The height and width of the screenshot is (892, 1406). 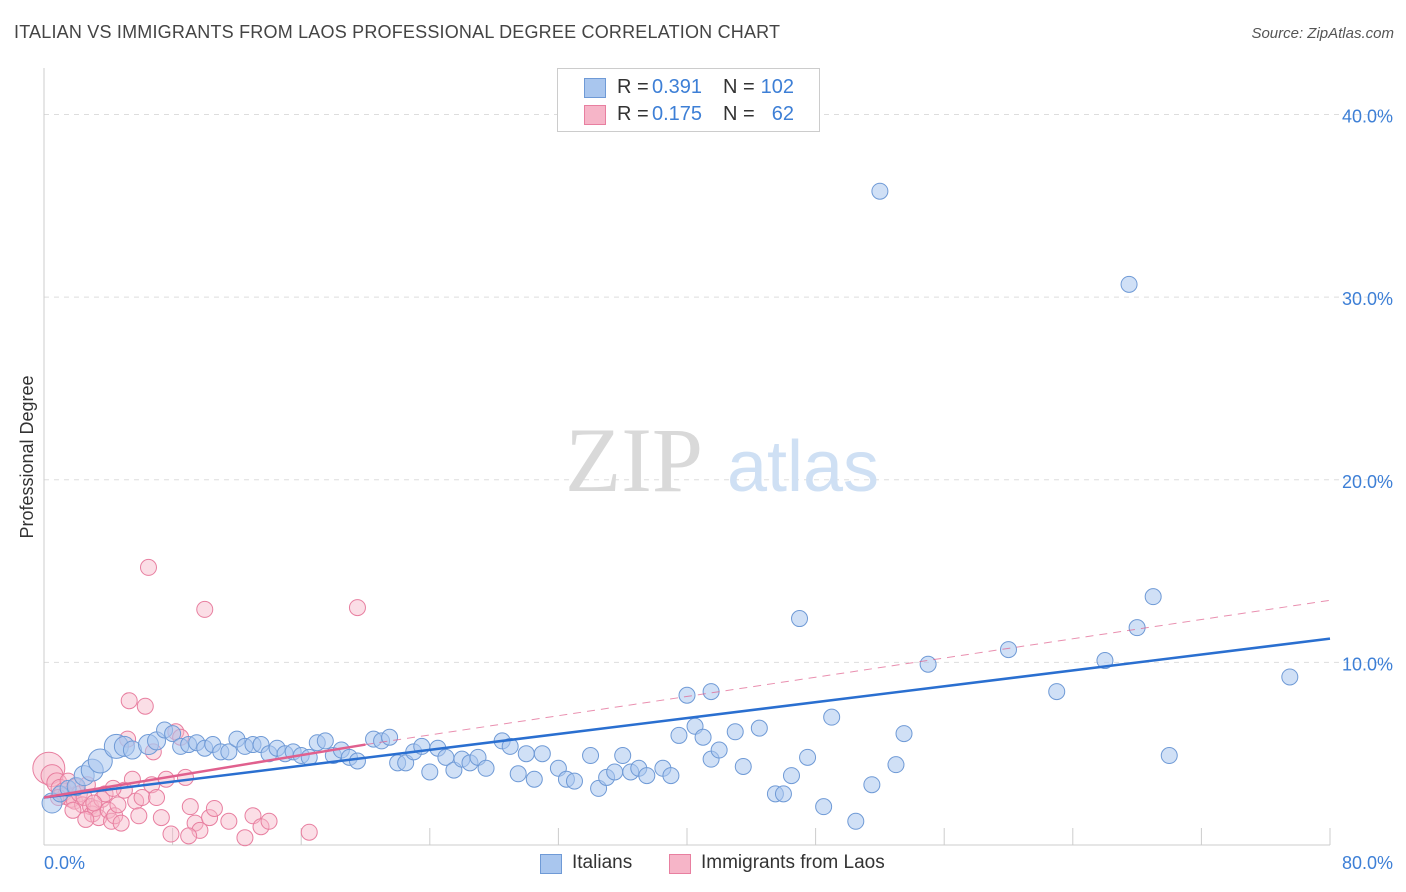 What do you see at coordinates (1367, 863) in the screenshot?
I see `x-tick-label-max: 80.0%` at bounding box center [1367, 863].